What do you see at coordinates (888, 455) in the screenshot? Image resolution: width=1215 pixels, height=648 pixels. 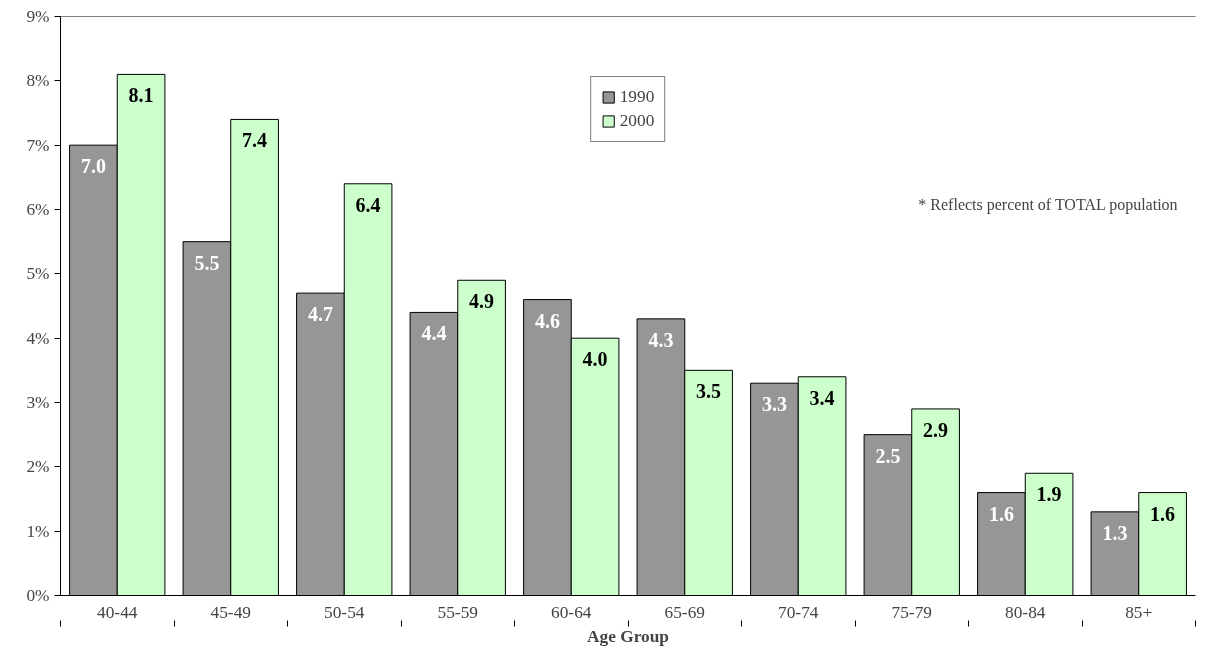 I see `data-label: 2.5` at bounding box center [888, 455].